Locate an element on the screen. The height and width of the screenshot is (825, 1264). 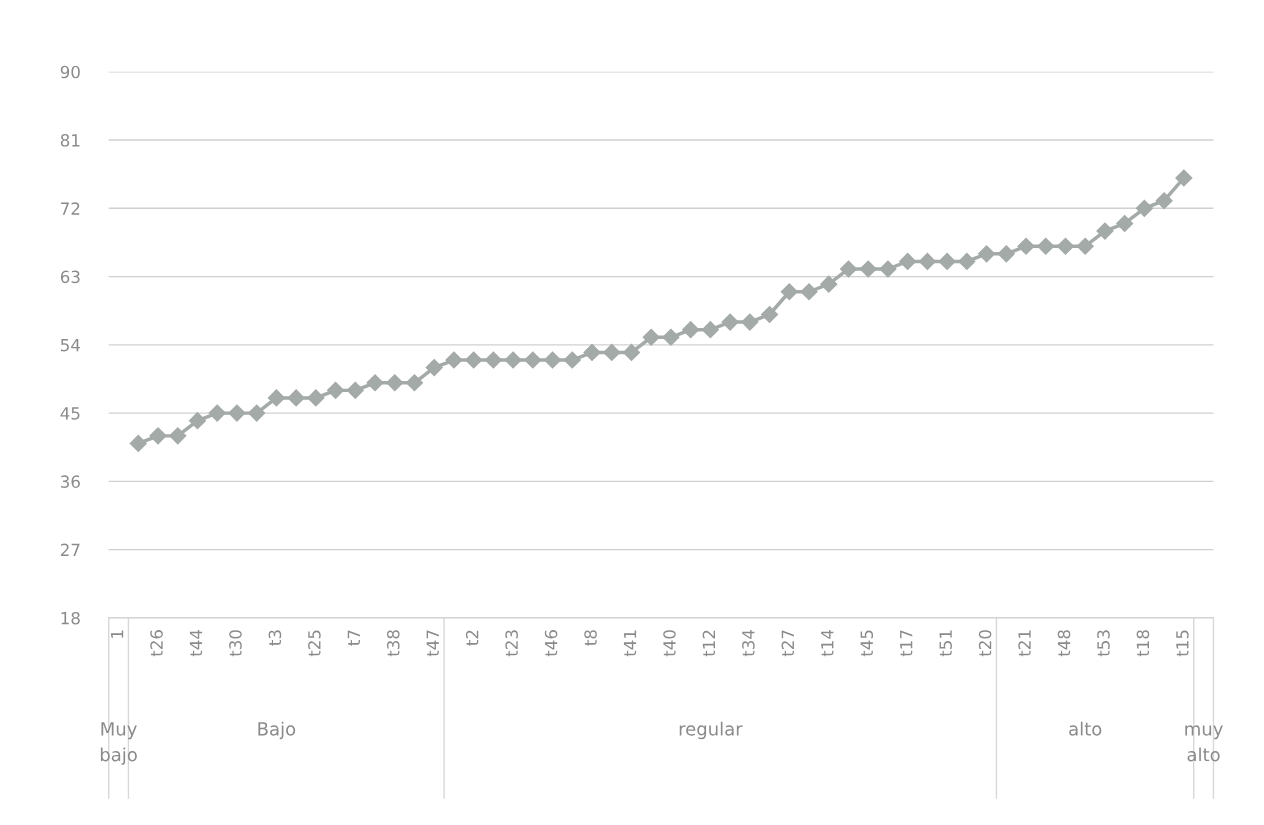
y-tick-label: 36 is located at coordinates (70, 481).